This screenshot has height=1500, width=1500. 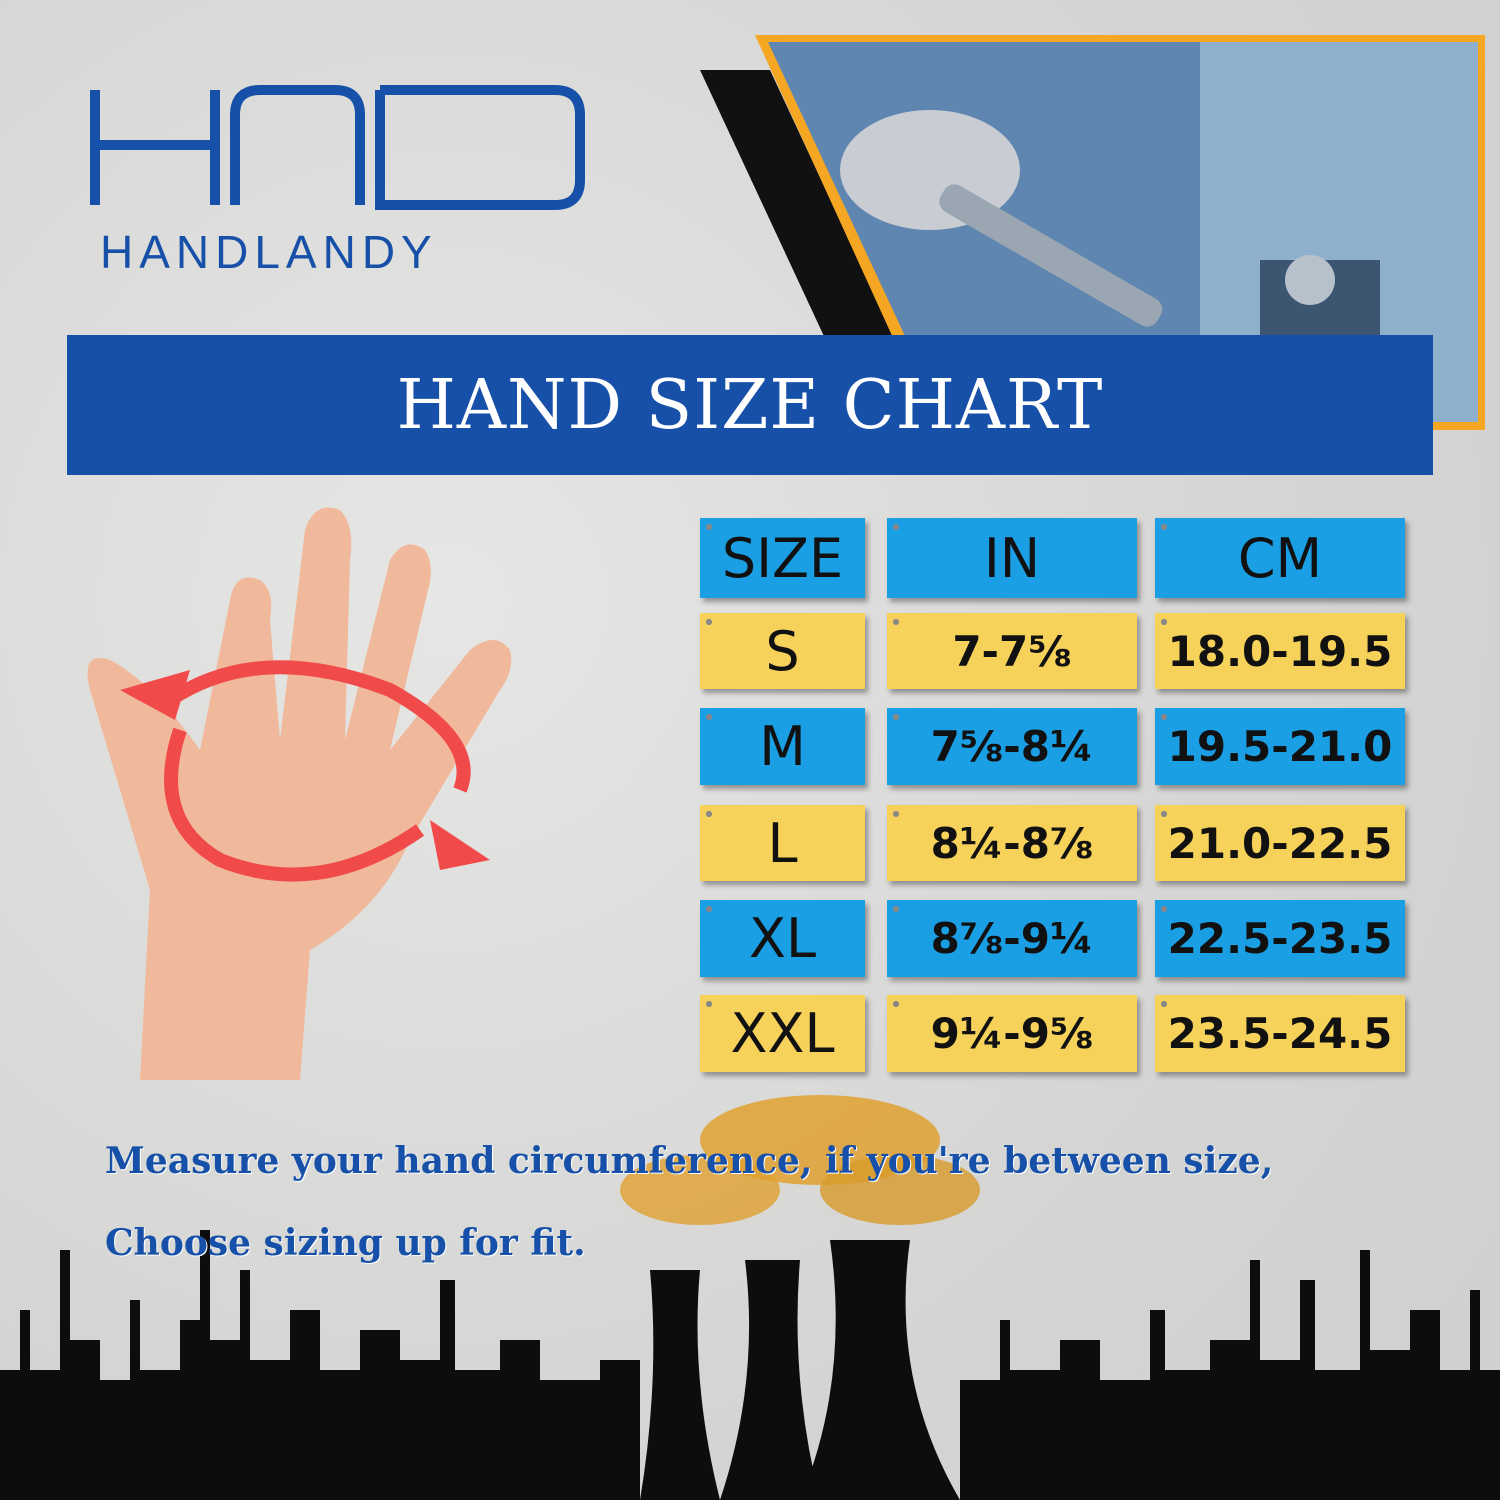 I want to click on size-cell: XL, so click(x=782, y=938).